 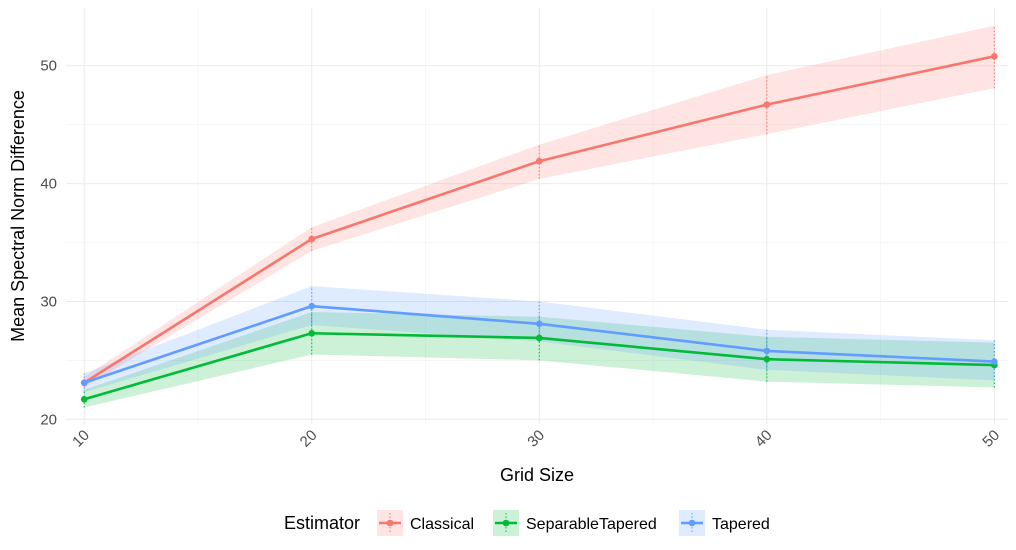 I want to click on x-tick-label: 40, so click(x=764, y=439).